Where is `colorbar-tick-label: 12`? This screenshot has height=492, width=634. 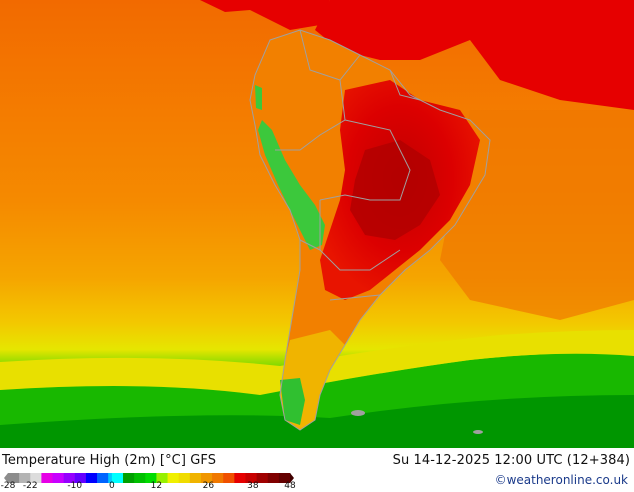
colorbar-tick-label: 12 is located at coordinates (156, 486).